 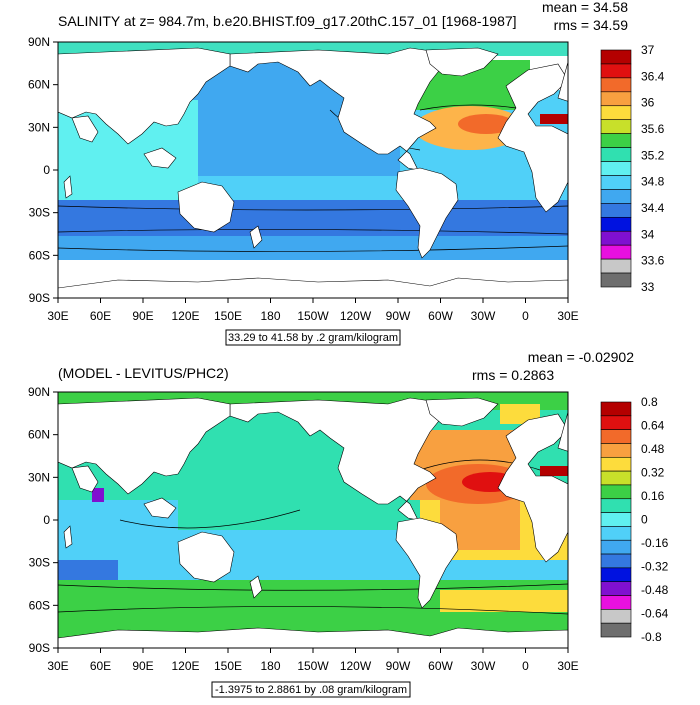 I want to click on lat-tick-label: 60N, so click(x=39, y=435).